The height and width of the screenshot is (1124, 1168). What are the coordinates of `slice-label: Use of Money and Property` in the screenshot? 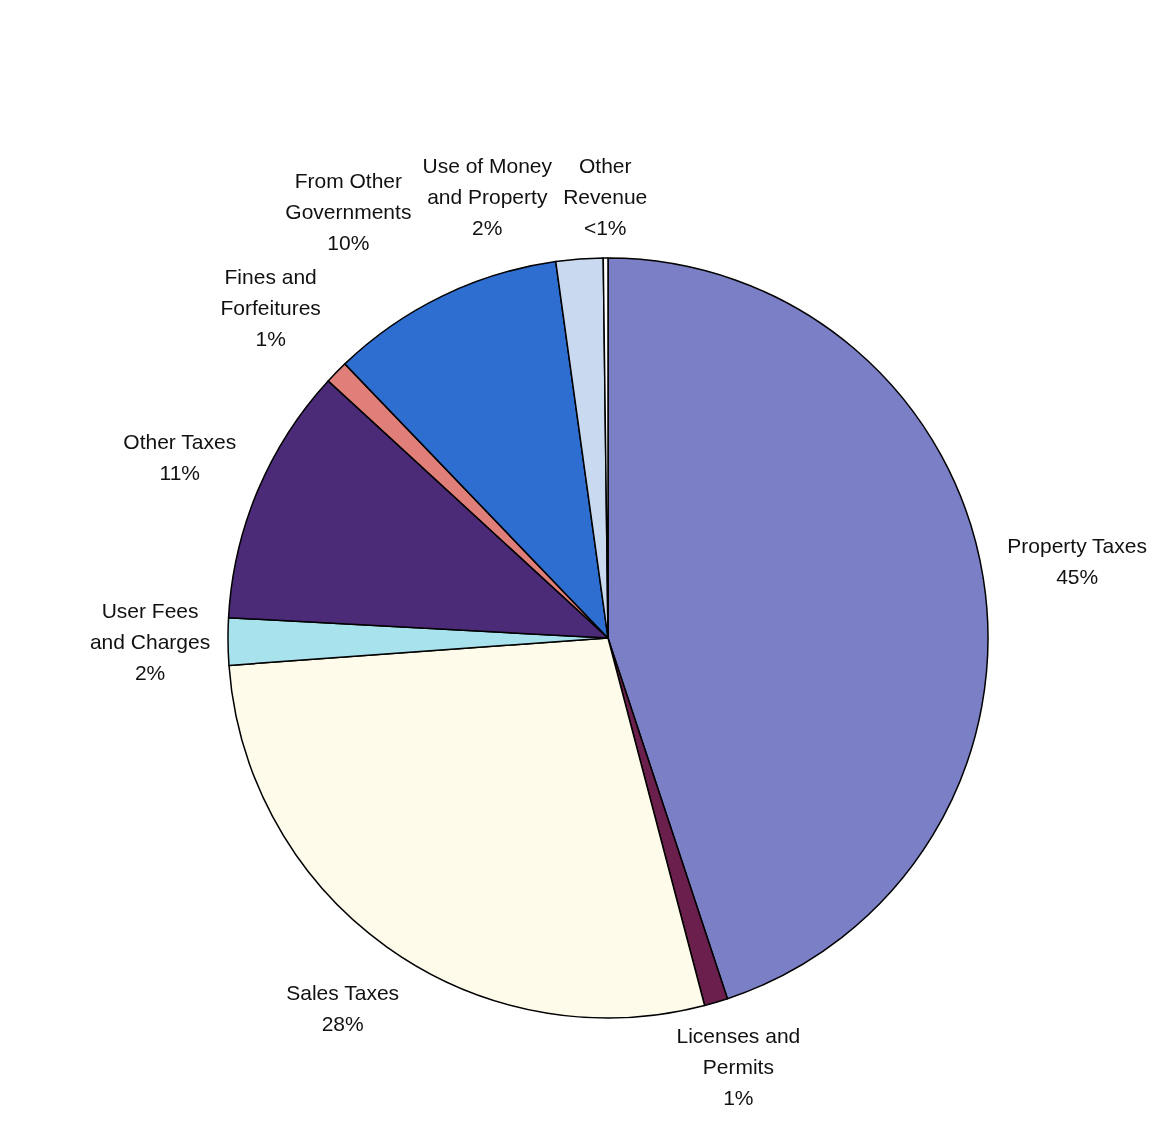 It's located at (487, 180).